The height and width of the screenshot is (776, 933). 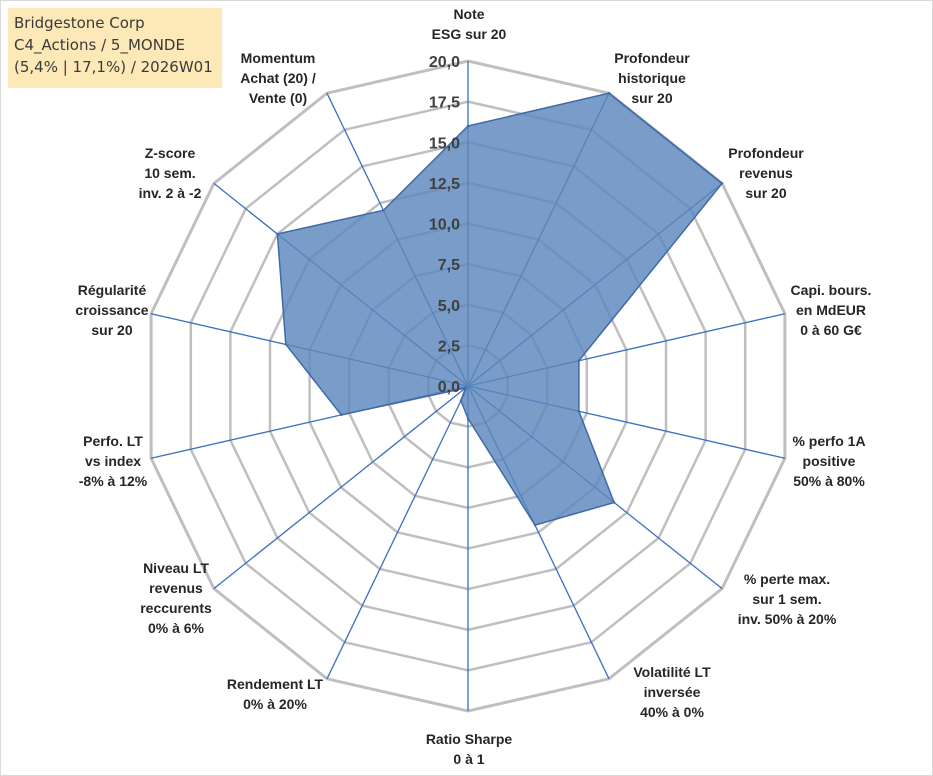 I want to click on axis-label-line: Vente (0), so click(x=278, y=98).